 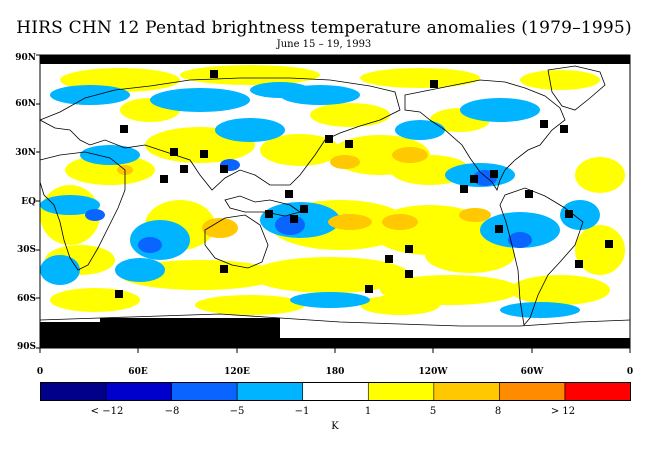 I want to click on lat-label-60s: 60S, so click(x=26, y=299).